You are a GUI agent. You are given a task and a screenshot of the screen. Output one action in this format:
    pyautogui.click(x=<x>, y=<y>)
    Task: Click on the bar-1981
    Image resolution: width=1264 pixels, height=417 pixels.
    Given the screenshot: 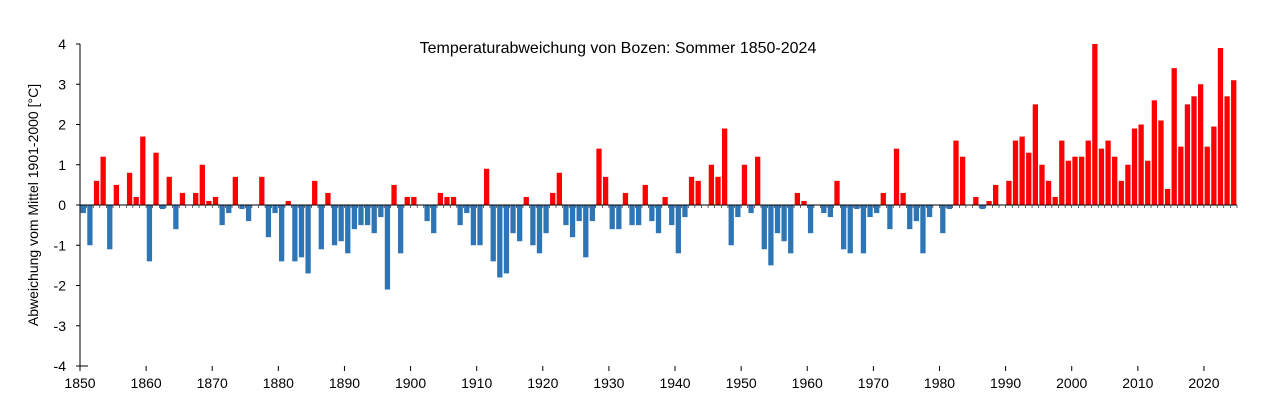 What is the action you would take?
    pyautogui.click(x=949, y=207)
    